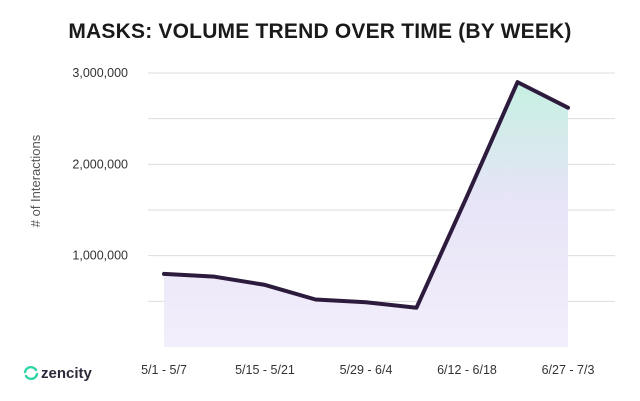 The width and height of the screenshot is (640, 401). I want to click on brand-name: zencity, so click(67, 373).